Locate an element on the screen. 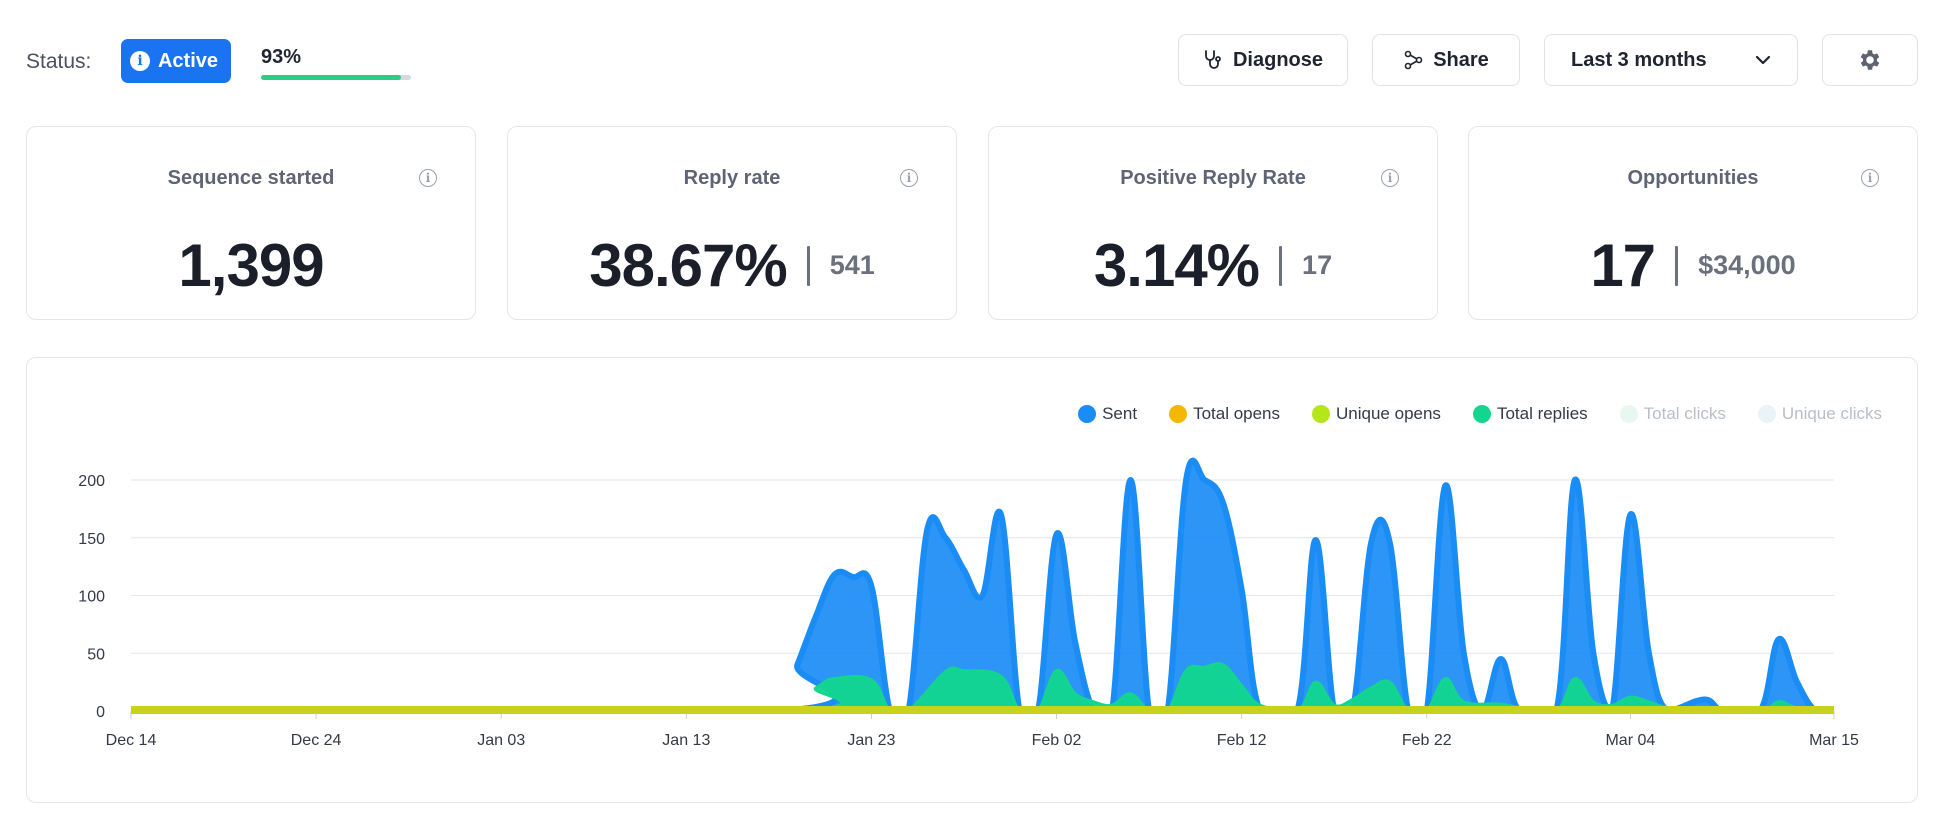 This screenshot has height=826, width=1942. legend-label: Total replies is located at coordinates (1542, 413).